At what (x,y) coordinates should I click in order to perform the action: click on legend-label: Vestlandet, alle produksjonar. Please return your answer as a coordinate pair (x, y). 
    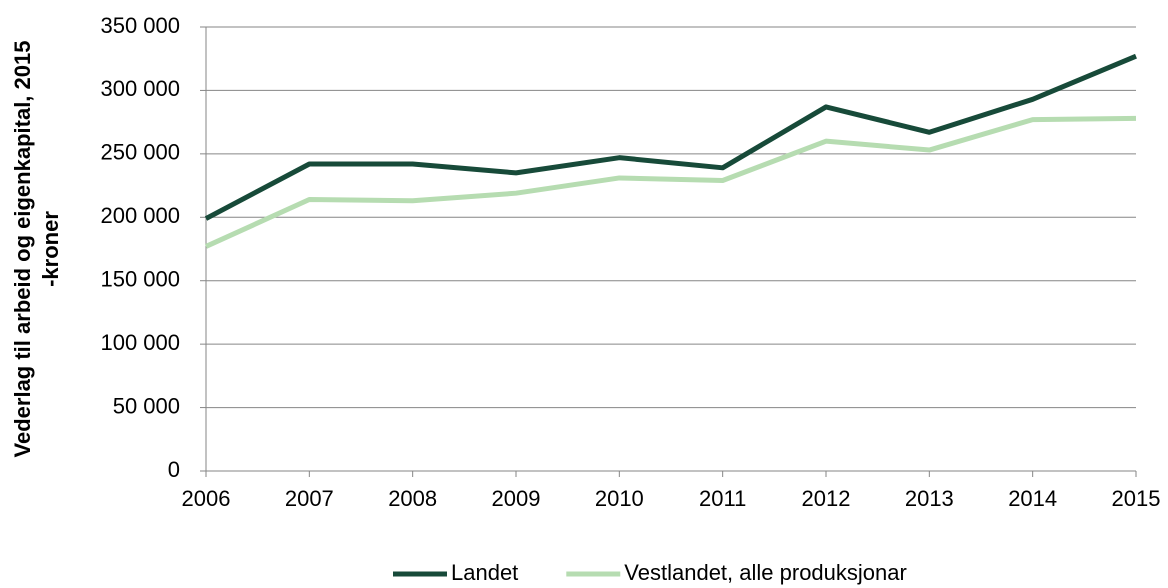
    Looking at the image, I should click on (765, 572).